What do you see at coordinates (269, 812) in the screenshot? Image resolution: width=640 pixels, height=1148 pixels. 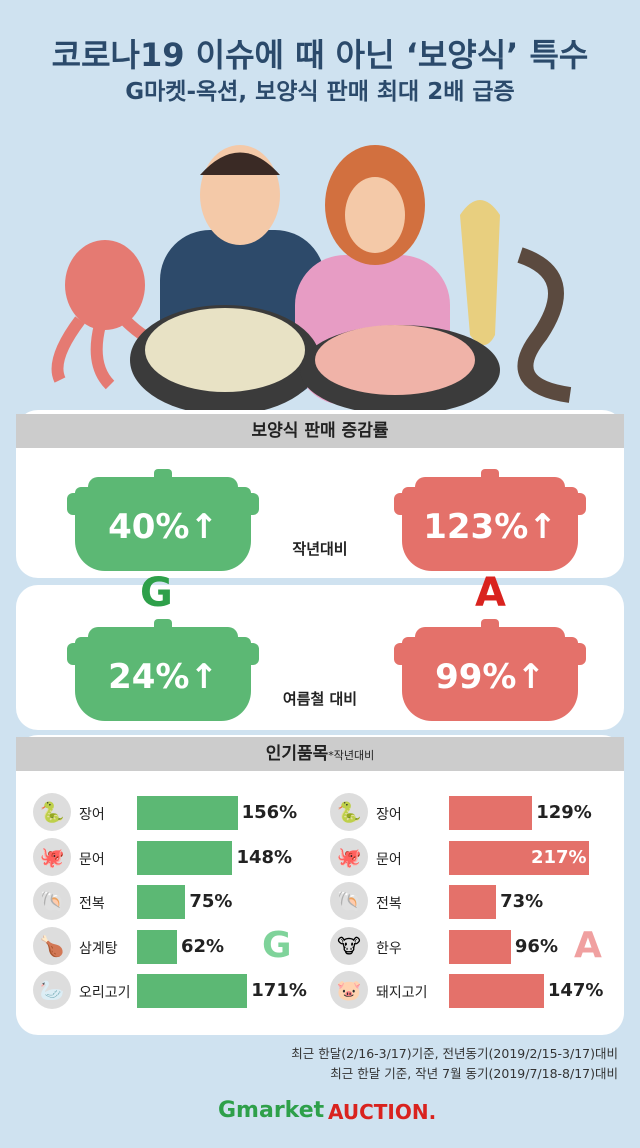 I see `bar-value-label: 156%` at bounding box center [269, 812].